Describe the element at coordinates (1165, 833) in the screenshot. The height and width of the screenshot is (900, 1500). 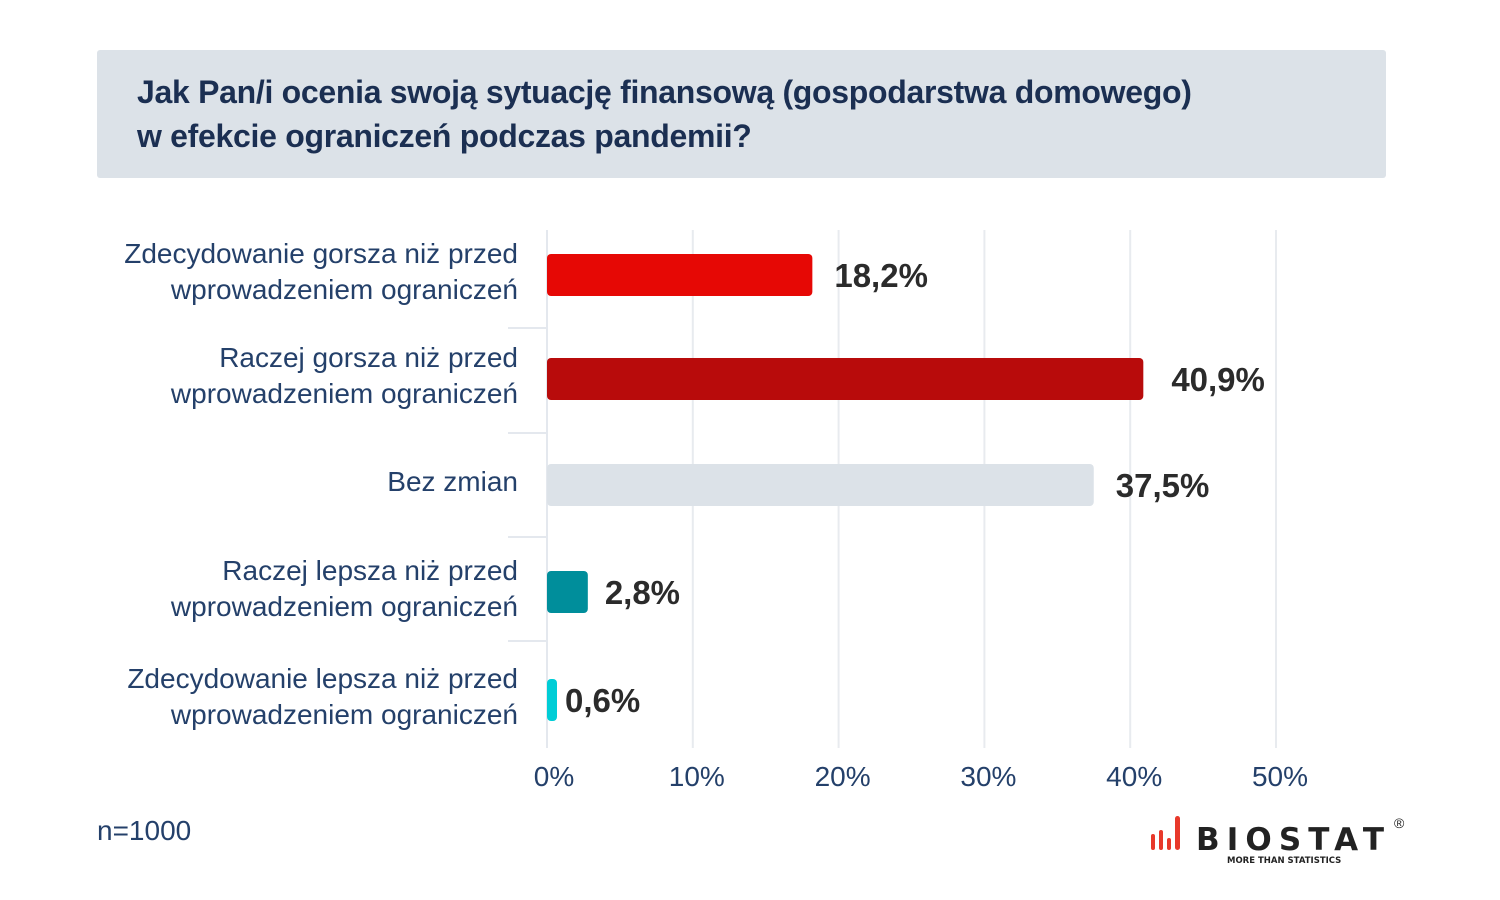
I see `logo-bars-icon` at that location.